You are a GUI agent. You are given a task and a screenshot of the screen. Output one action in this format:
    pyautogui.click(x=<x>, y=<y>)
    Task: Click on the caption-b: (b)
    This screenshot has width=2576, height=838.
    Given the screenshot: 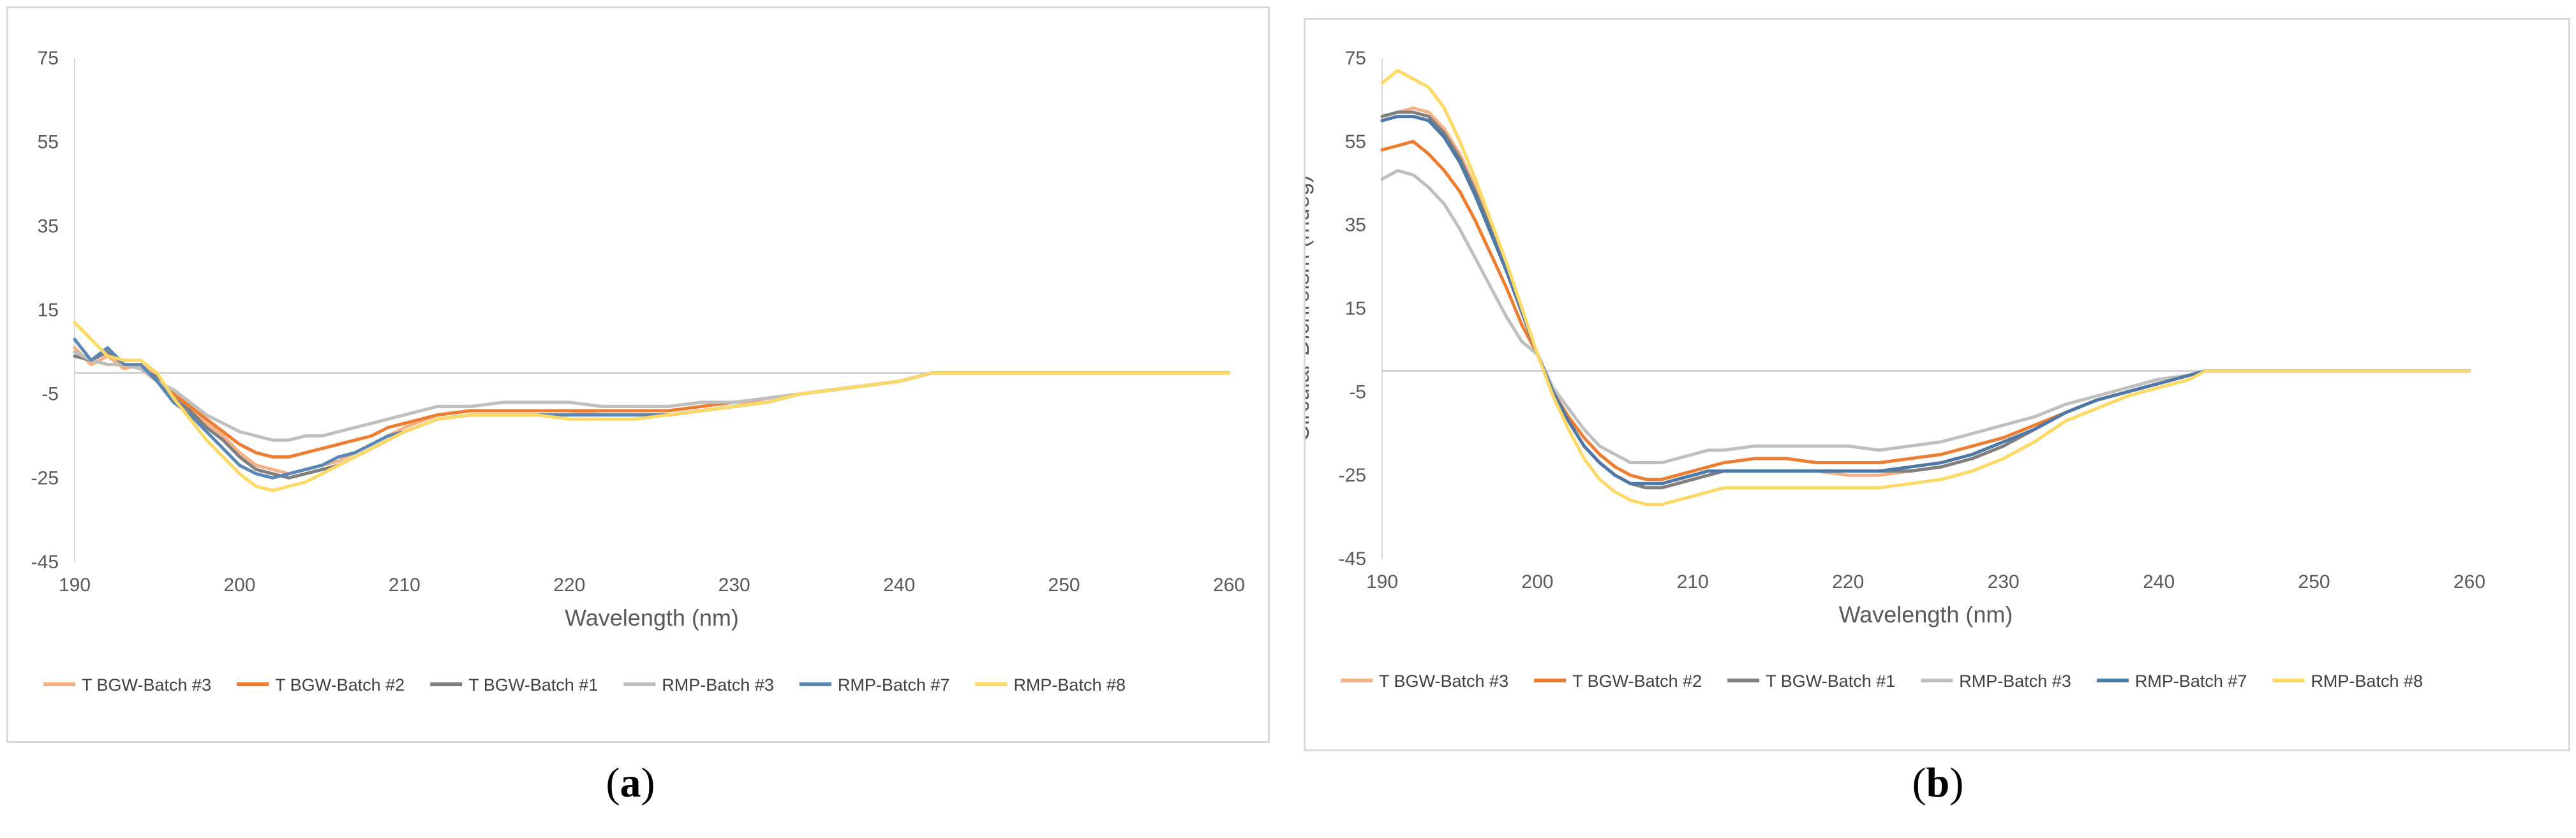 What is the action you would take?
    pyautogui.click(x=1938, y=783)
    